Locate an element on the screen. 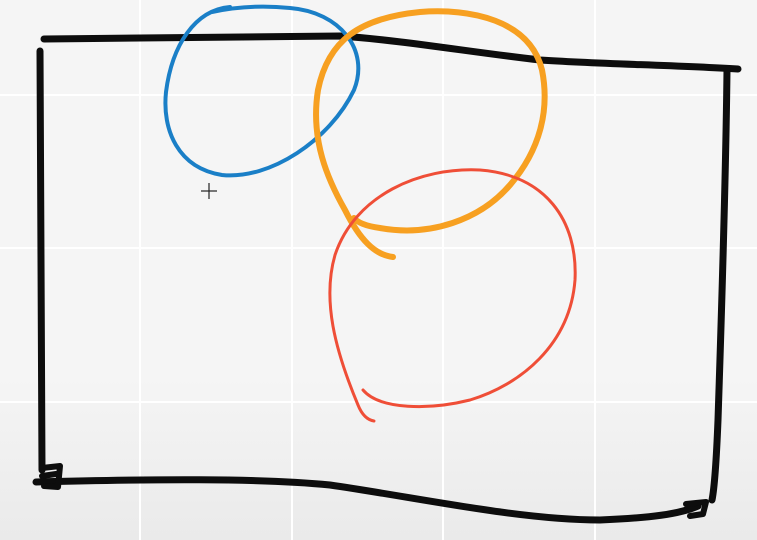  orange-loop-stroke is located at coordinates (430, 134).